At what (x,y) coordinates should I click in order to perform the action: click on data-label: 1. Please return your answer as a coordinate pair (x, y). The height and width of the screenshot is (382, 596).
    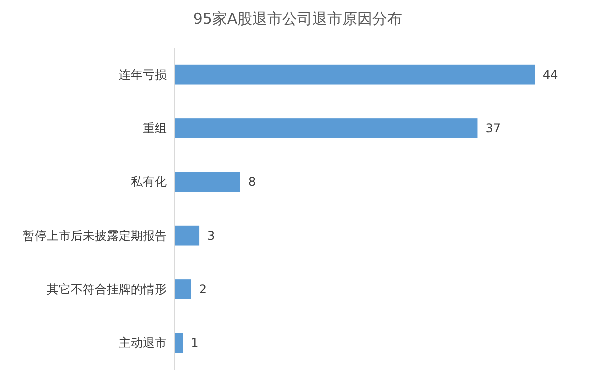
    Looking at the image, I should click on (195, 343).